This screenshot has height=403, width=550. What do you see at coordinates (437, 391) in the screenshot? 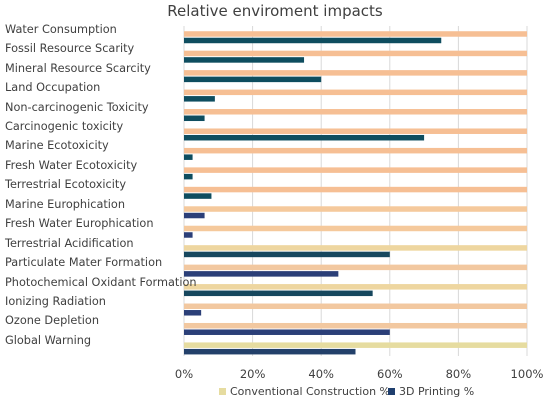
I see `legend-label: 3D Printing %` at bounding box center [437, 391].